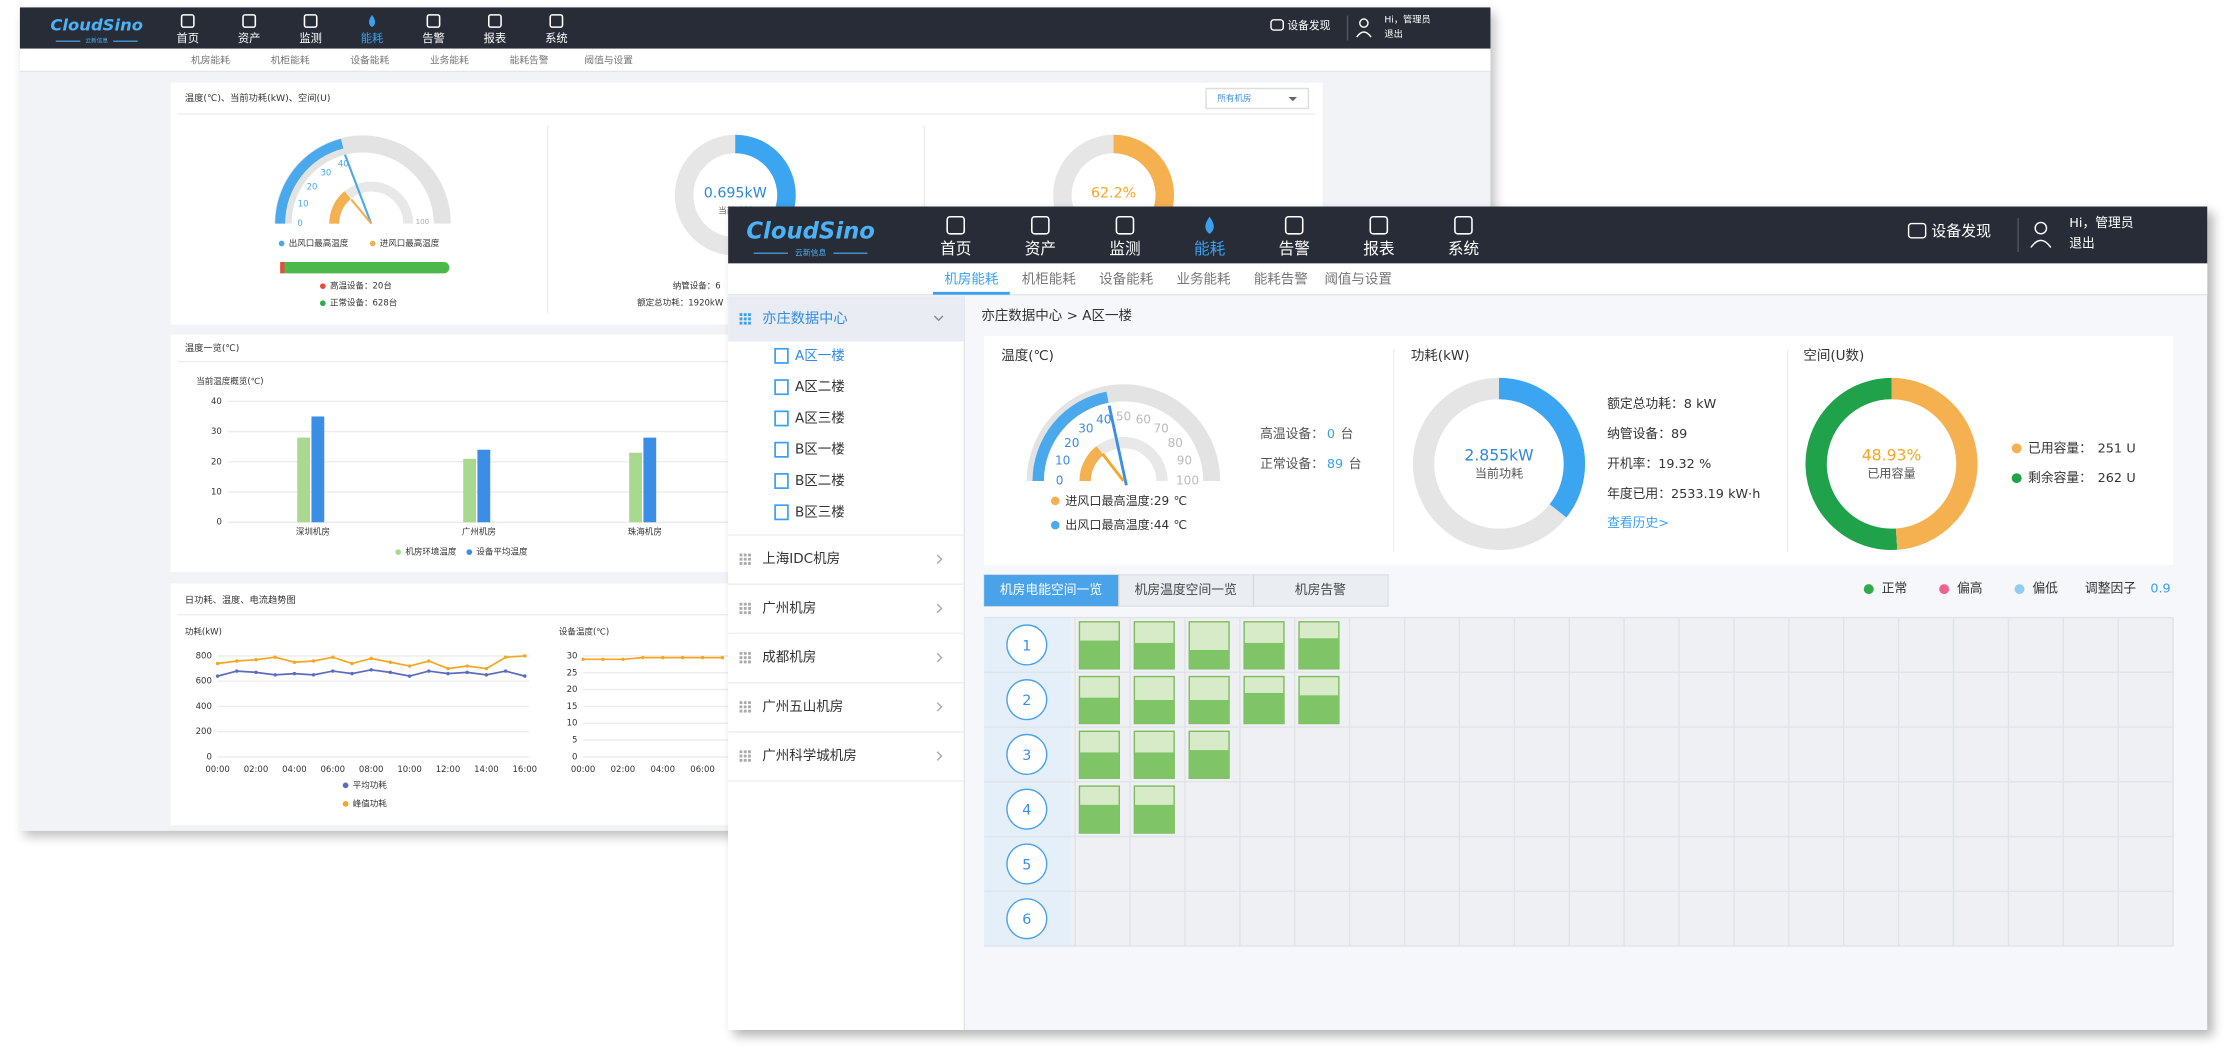 Image resolution: width=2230 pixels, height=1063 pixels. Describe the element at coordinates (801, 559) in the screenshot. I see `menu-group: 上海IDC机房` at that location.